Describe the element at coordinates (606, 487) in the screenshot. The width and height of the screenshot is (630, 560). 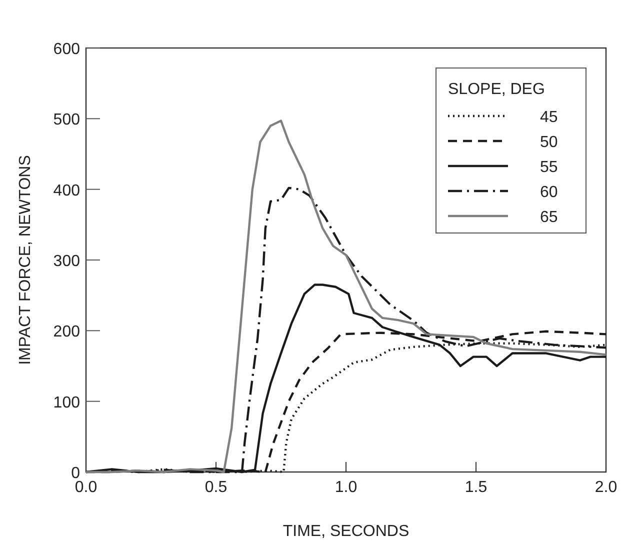
I see `x-tick-label: 2.0` at that location.